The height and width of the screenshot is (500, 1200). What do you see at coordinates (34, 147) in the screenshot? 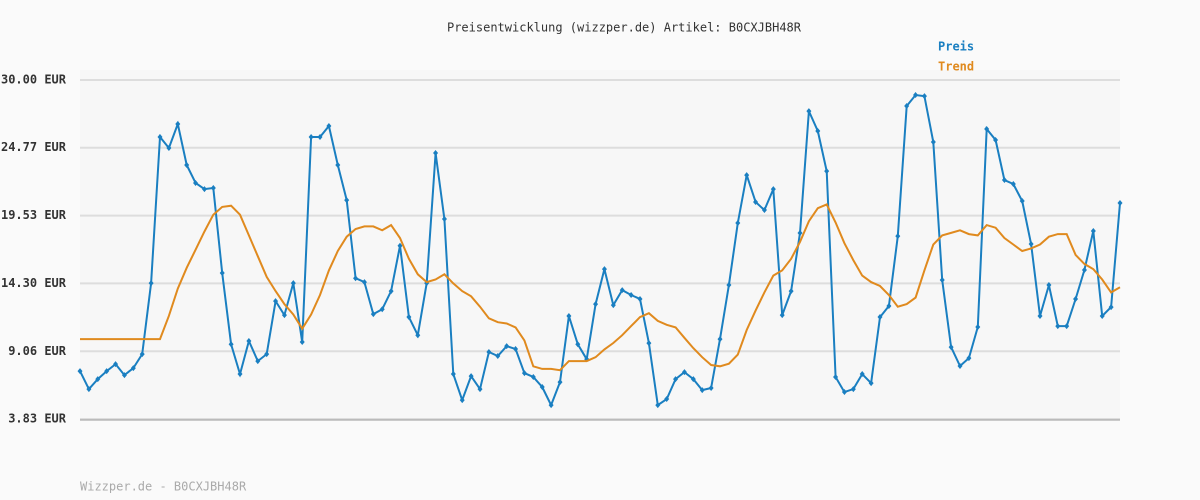
I see `y-tick-label: 24.77 EUR` at bounding box center [34, 147].